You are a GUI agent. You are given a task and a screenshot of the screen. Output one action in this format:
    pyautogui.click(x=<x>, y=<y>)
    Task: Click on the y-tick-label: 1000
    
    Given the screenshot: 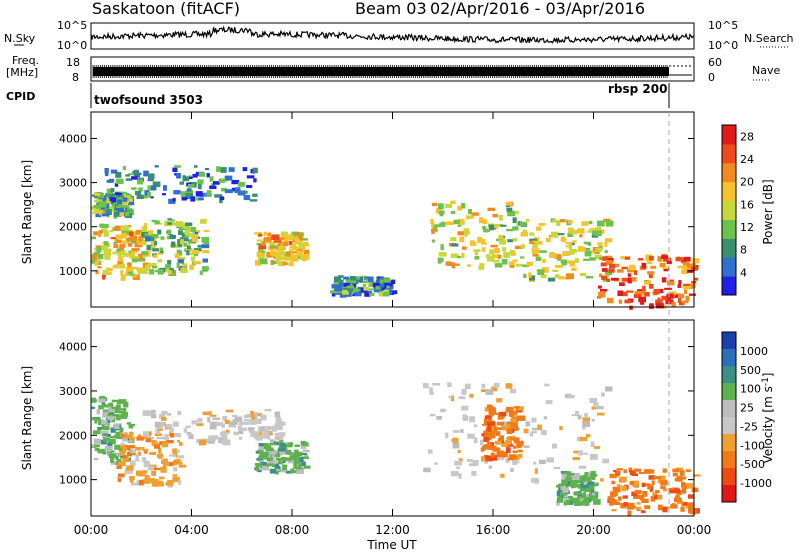 What is the action you would take?
    pyautogui.click(x=73, y=271)
    